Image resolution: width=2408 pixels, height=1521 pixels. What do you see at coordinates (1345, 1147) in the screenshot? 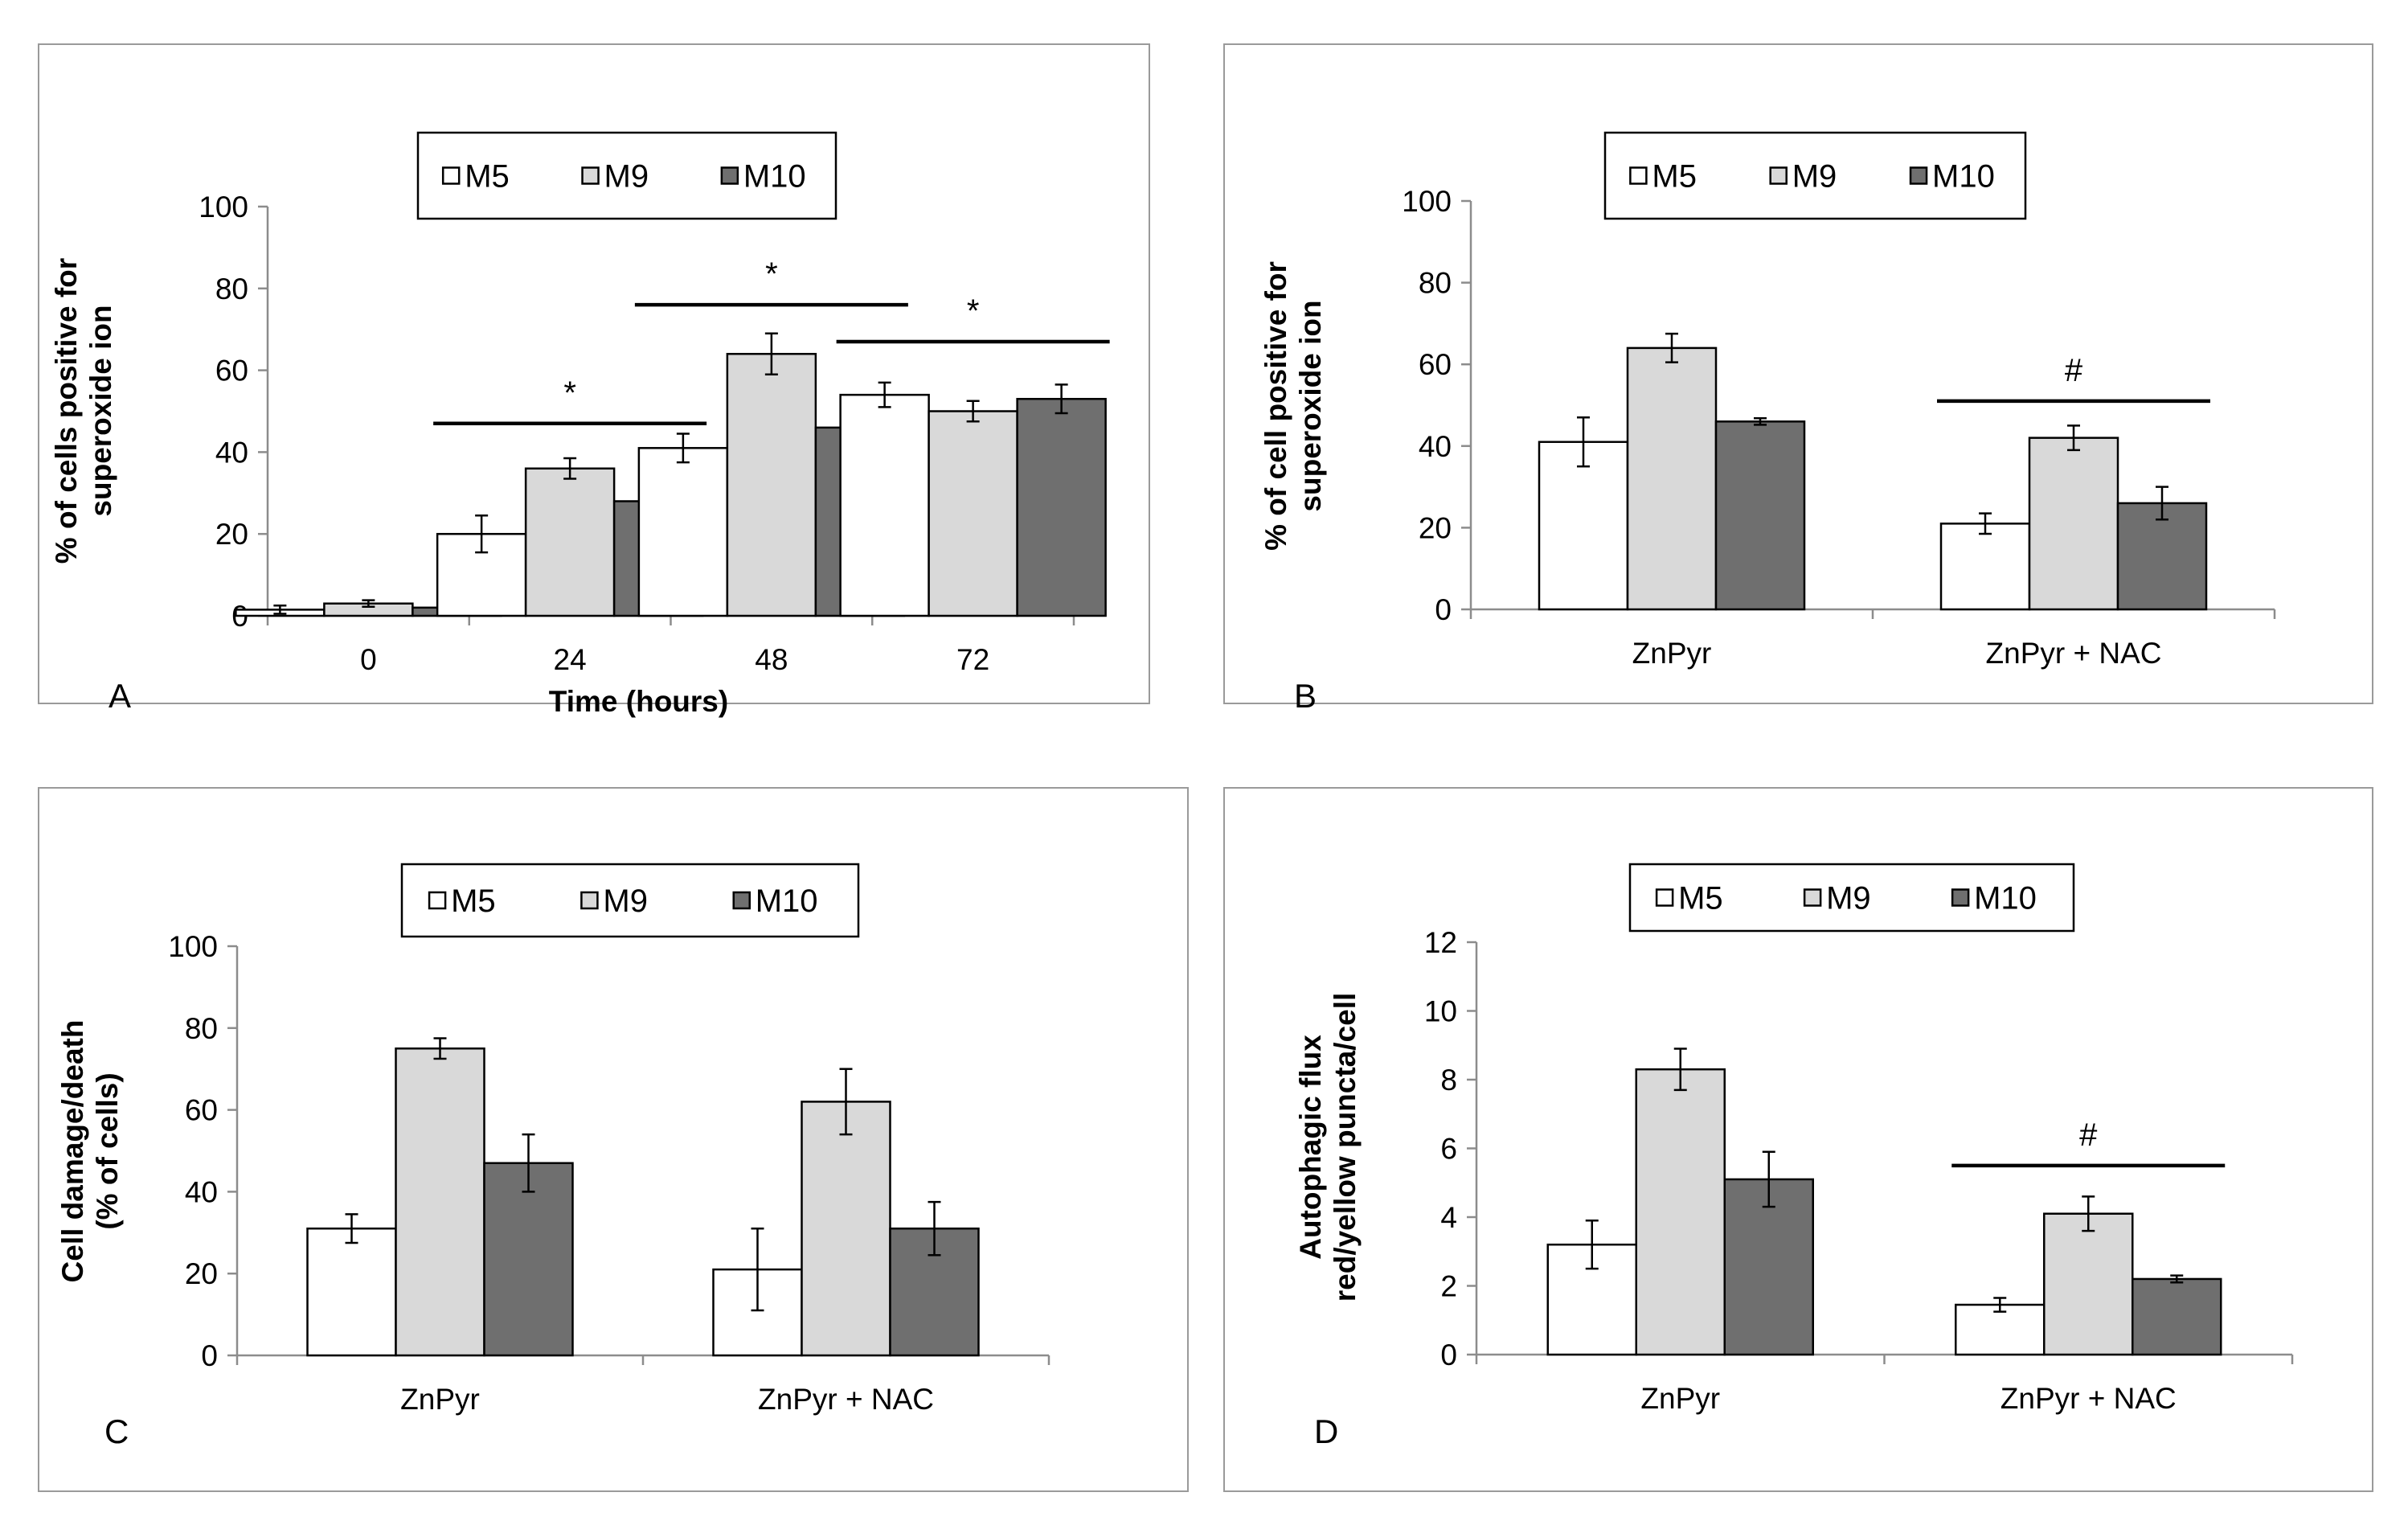
I see `y-axis-title-line: red/yellow puncta/cell` at bounding box center [1345, 1147].